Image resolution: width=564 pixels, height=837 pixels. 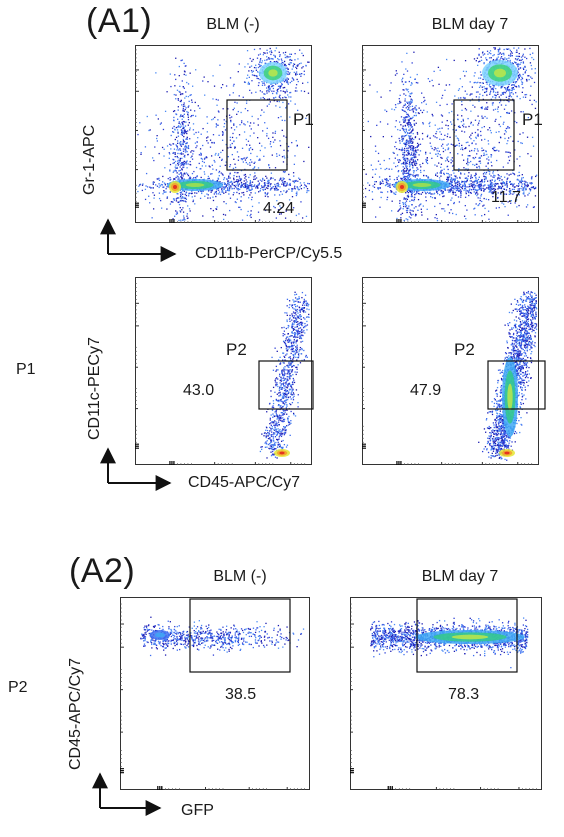 What do you see at coordinates (484, 135) in the screenshot?
I see `gate-p1` at bounding box center [484, 135].